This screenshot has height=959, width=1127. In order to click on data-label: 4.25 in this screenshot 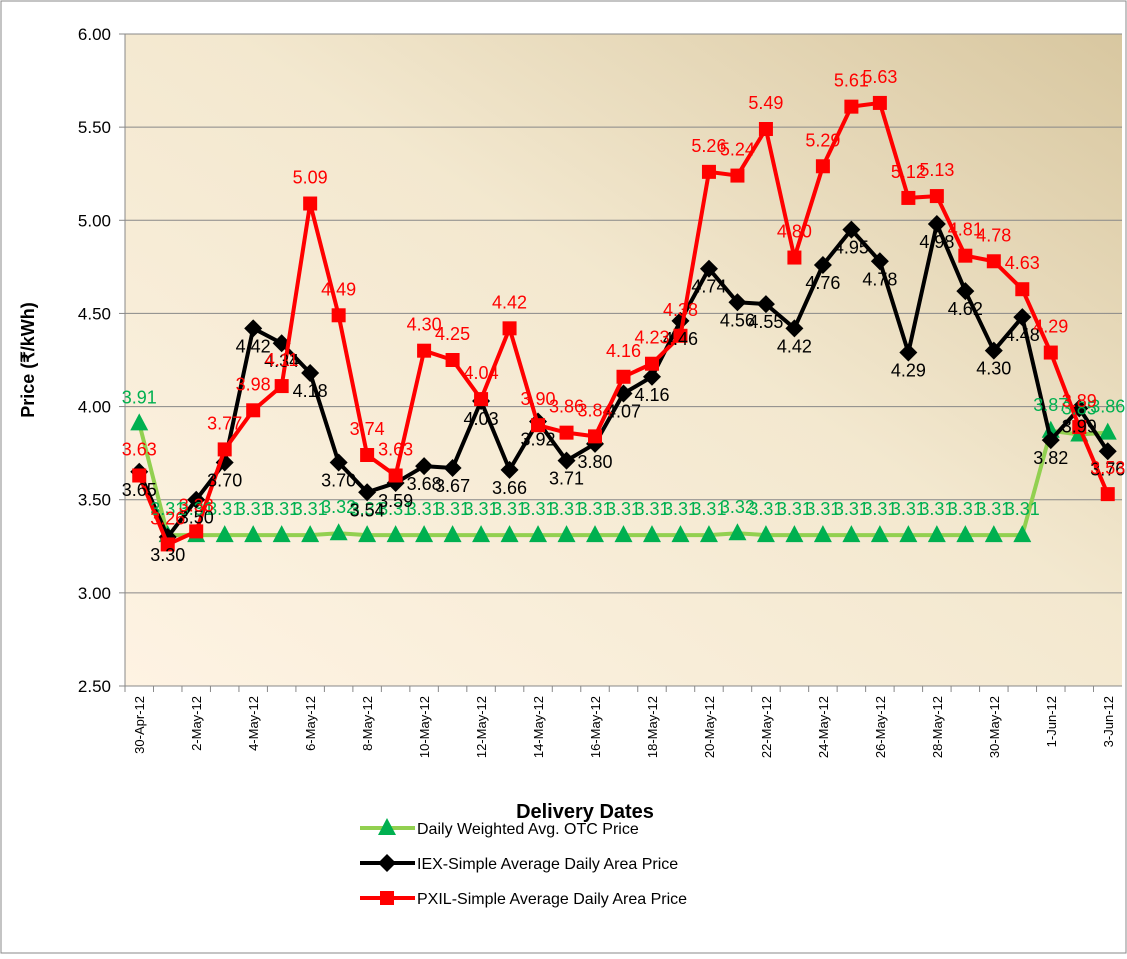, I will do `click(452, 334)`.